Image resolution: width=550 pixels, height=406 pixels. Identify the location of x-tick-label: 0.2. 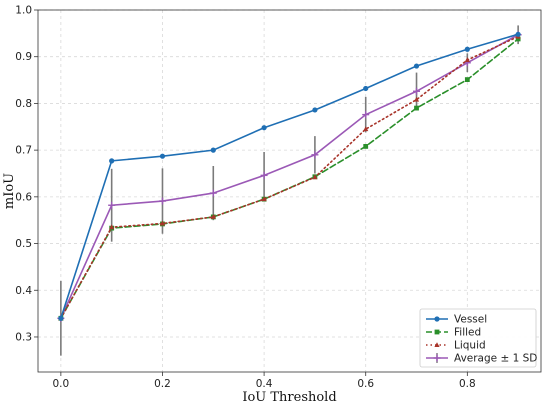
(162, 384).